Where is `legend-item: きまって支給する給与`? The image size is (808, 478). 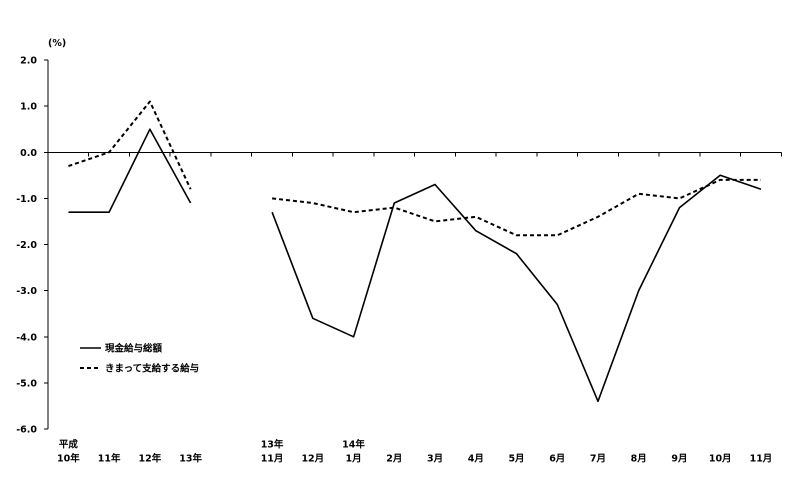 legend-item: きまって支給する給与 is located at coordinates (139, 369).